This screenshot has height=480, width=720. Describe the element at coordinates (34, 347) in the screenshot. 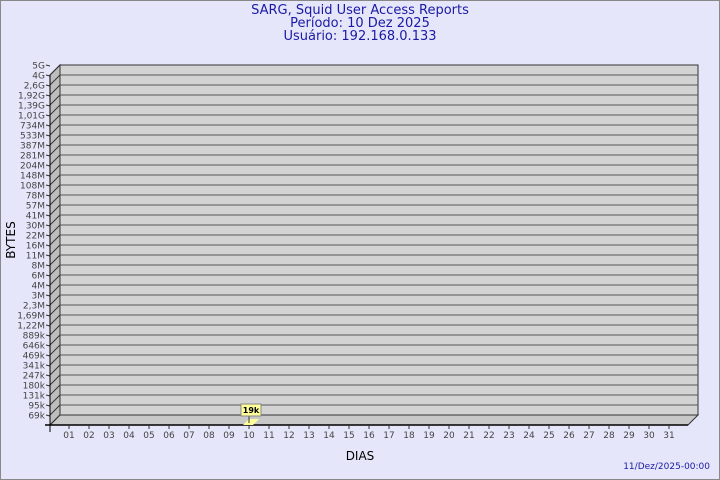

I see `y-tick-label: 646k` at that location.